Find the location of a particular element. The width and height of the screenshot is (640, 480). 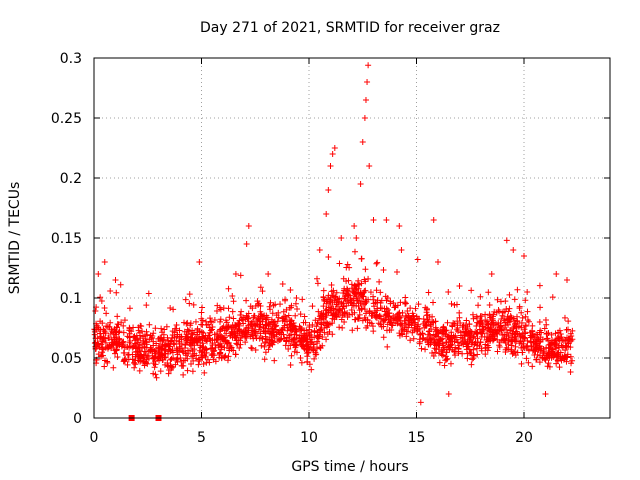

x-tick-label: 10 is located at coordinates (309, 438).